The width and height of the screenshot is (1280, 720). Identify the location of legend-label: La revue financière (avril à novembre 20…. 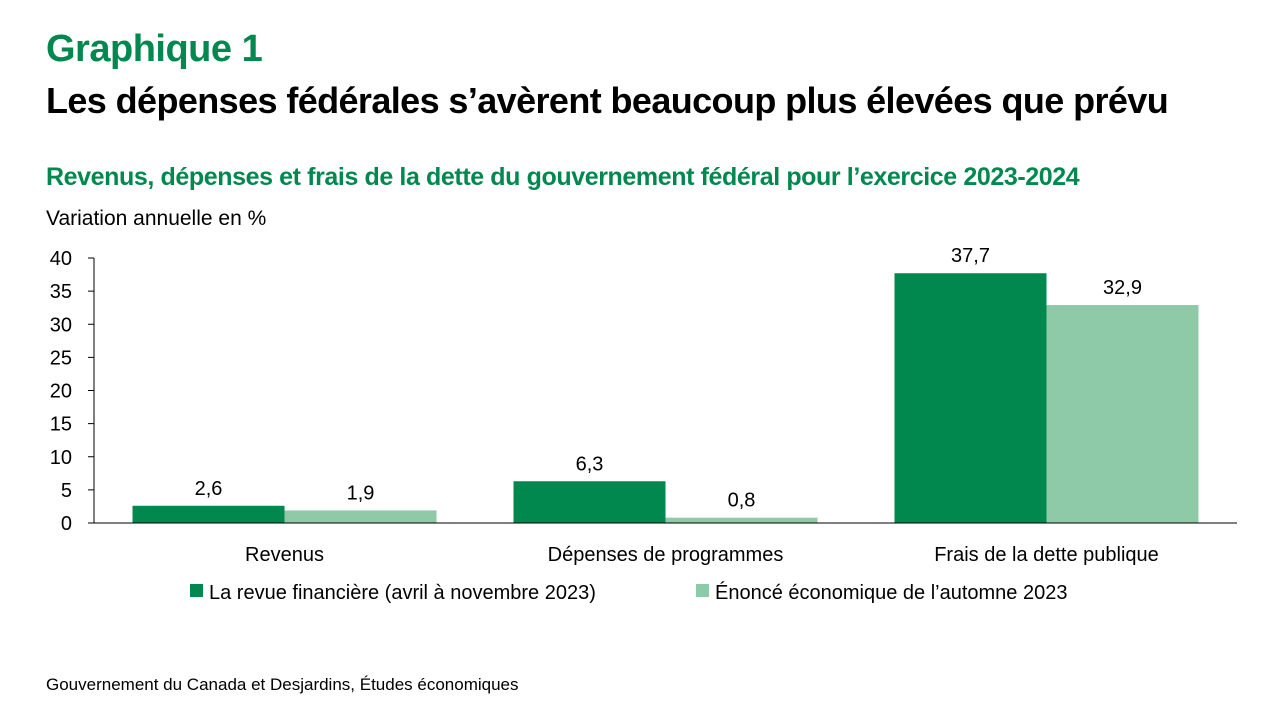
(402, 593).